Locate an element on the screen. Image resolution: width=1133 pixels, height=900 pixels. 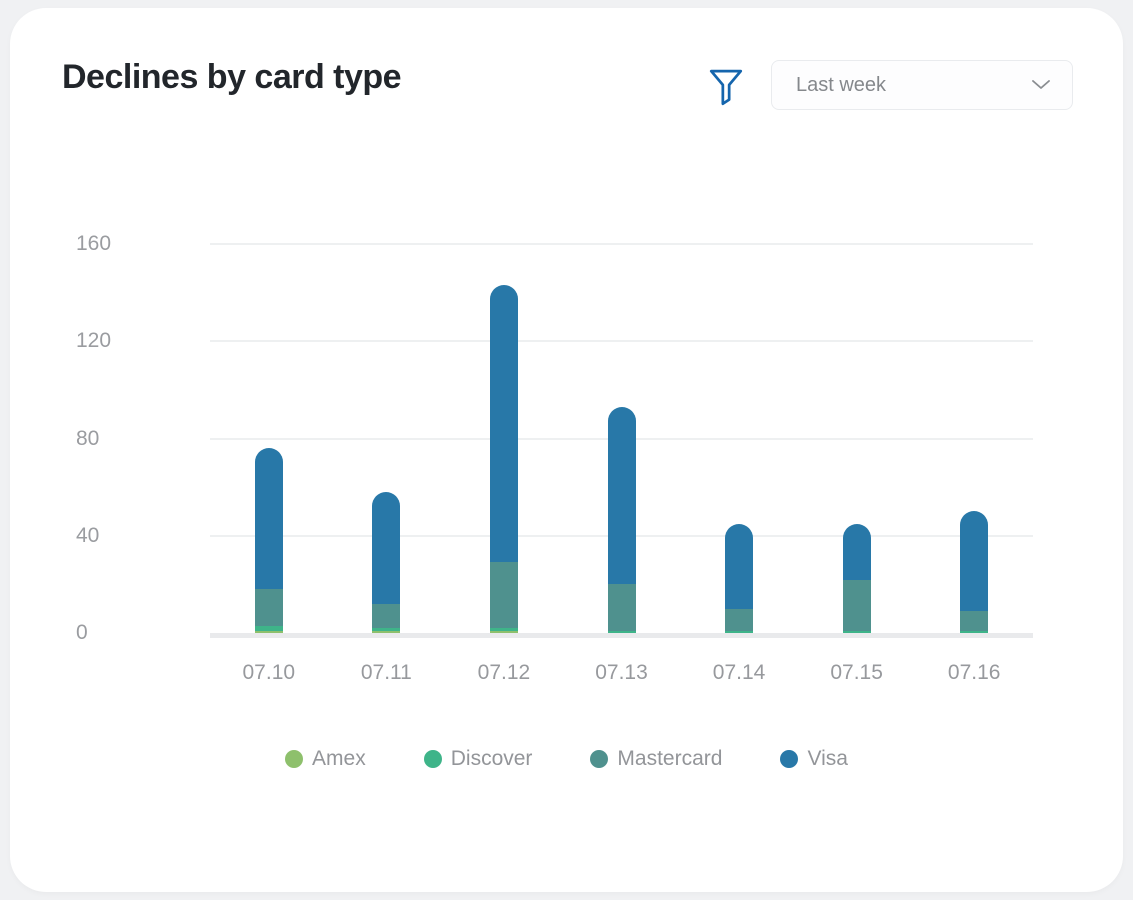
x-axis-baseline is located at coordinates (621, 635).